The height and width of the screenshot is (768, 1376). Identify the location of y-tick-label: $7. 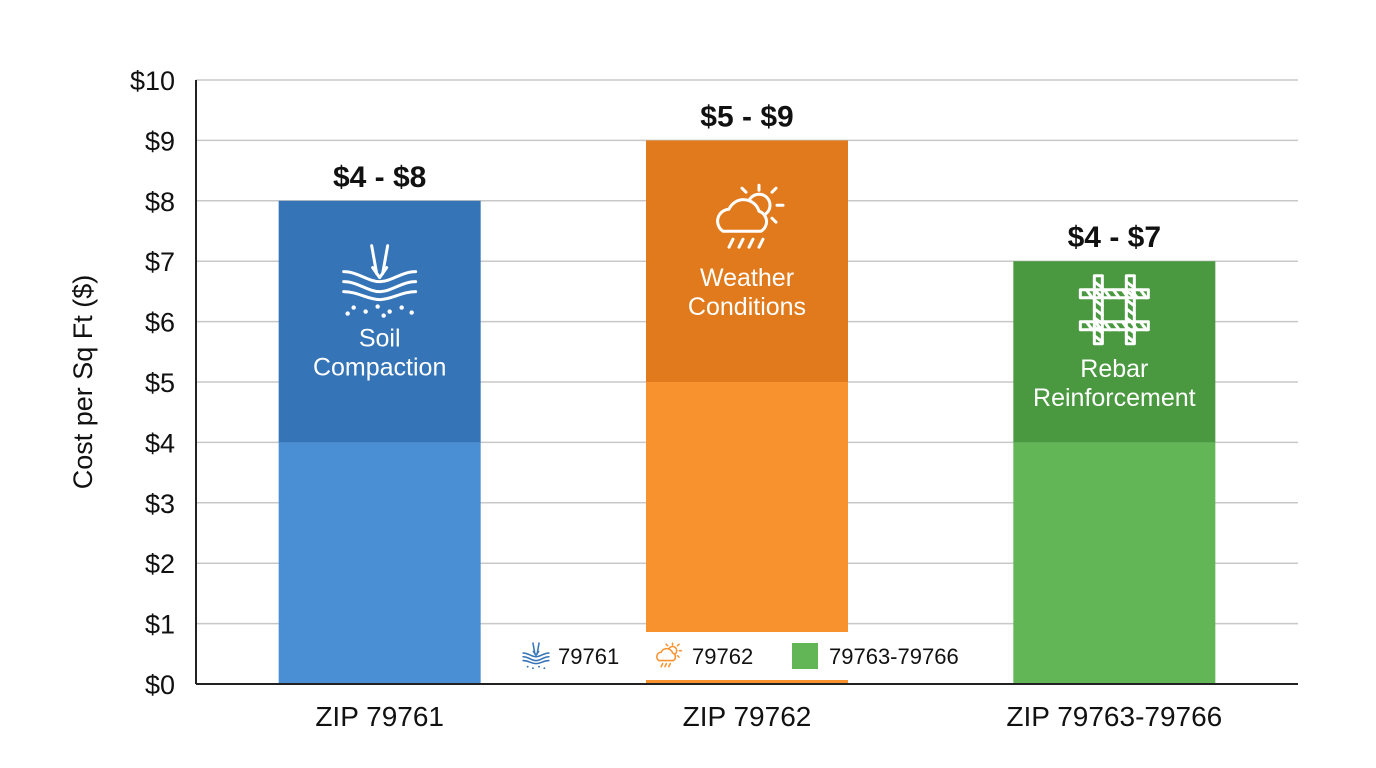
(160, 262).